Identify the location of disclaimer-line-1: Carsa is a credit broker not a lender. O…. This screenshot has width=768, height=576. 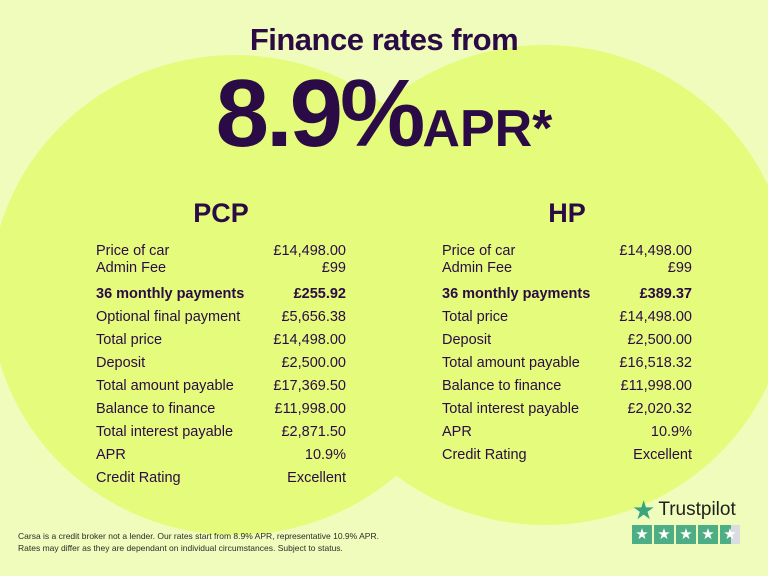
(198, 536).